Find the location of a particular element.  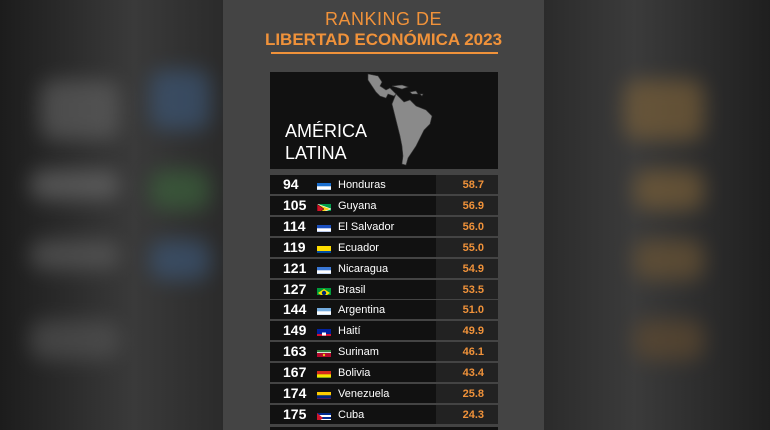

score-cell: 25.8 is located at coordinates (467, 393).